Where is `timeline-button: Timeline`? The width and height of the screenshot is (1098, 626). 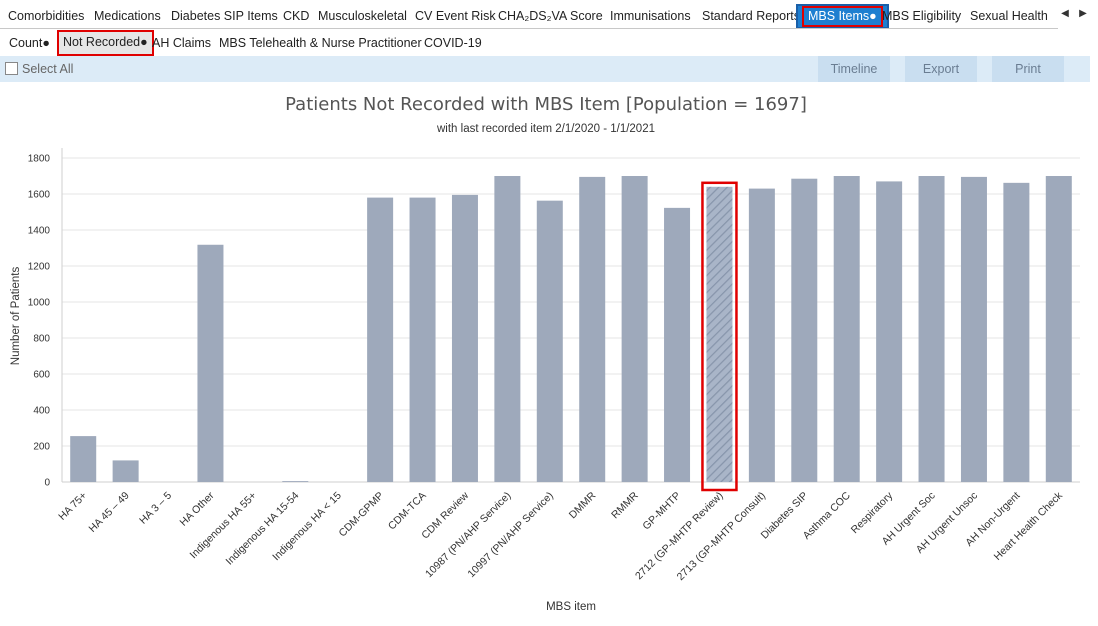
timeline-button: Timeline is located at coordinates (854, 69).